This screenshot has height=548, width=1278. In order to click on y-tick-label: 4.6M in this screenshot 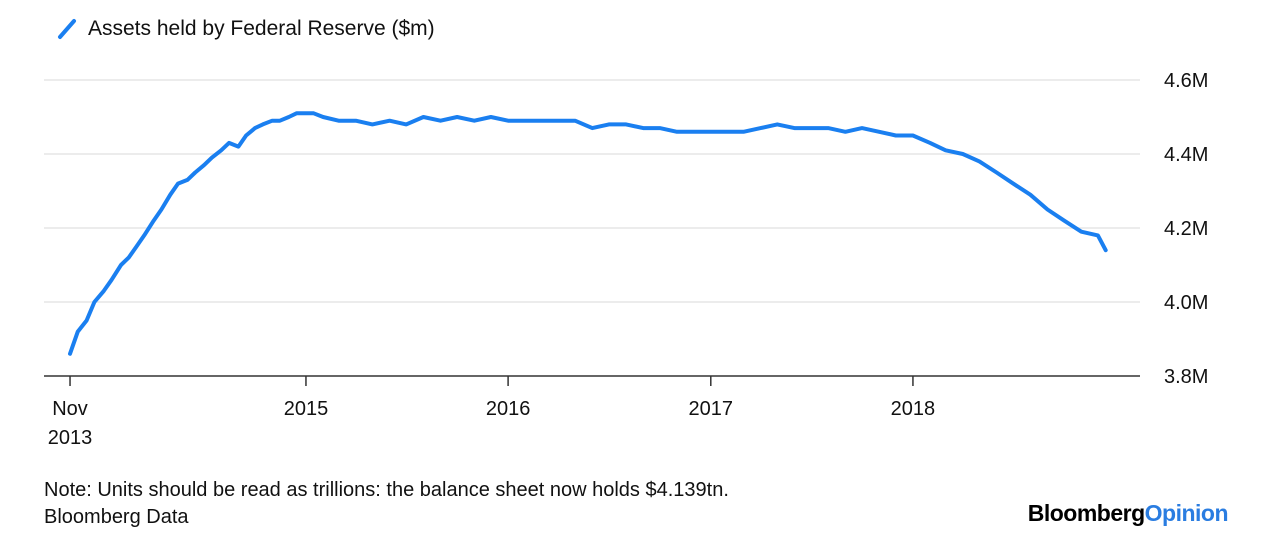, I will do `click(1186, 81)`.